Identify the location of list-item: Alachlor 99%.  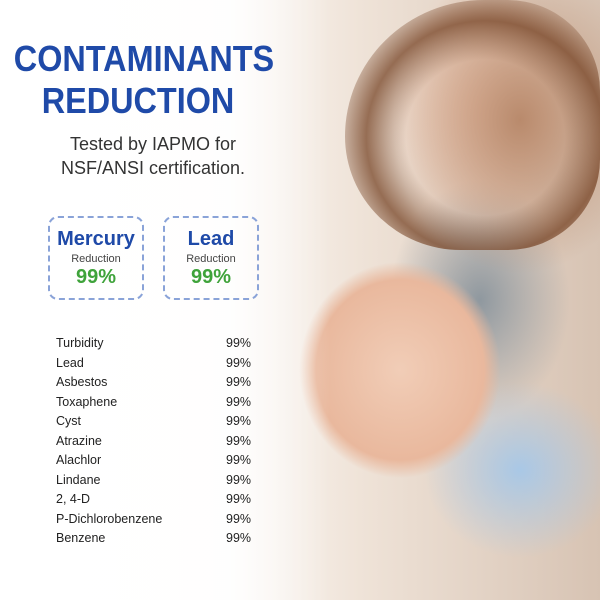
(156, 461).